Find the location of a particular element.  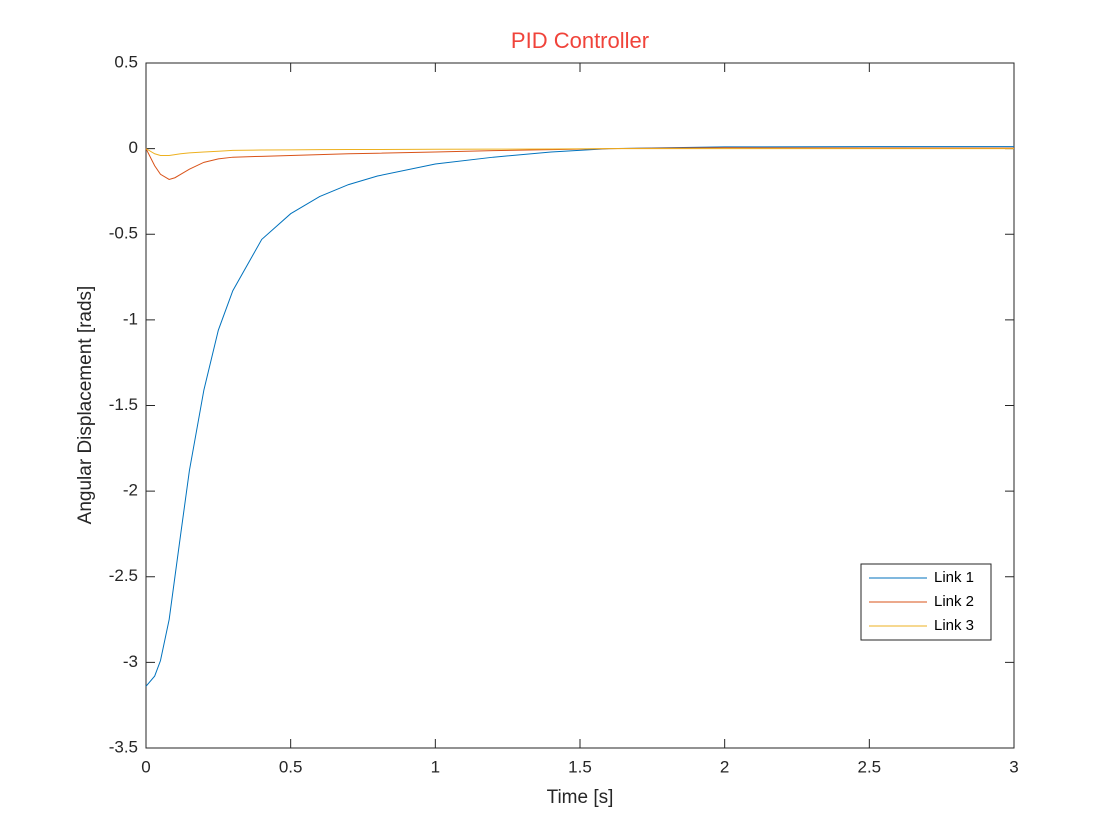

y-tick-label: -1 is located at coordinates (130, 318).